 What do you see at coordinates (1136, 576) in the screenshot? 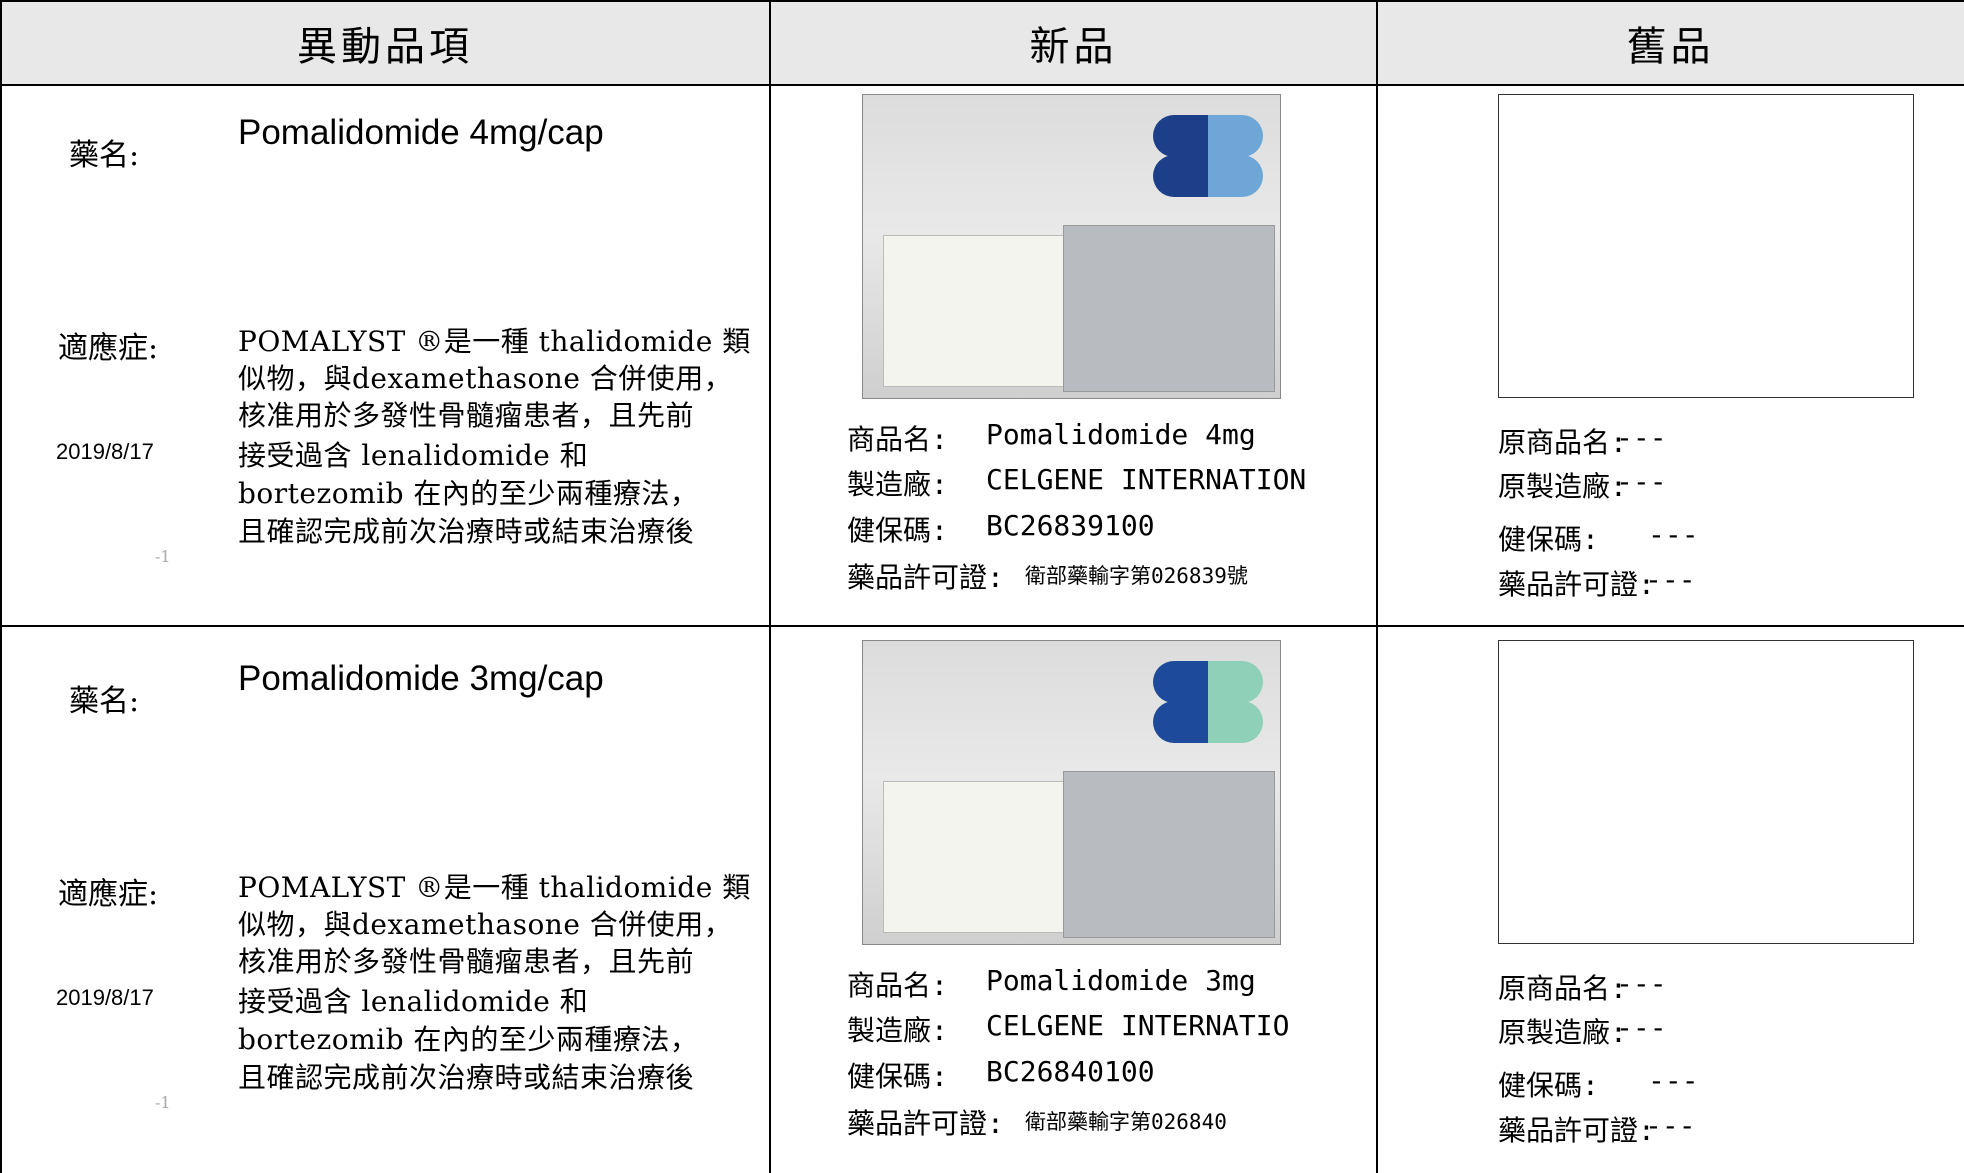
I see `new-field-value: 衛部藥輸字第026839號` at bounding box center [1136, 576].